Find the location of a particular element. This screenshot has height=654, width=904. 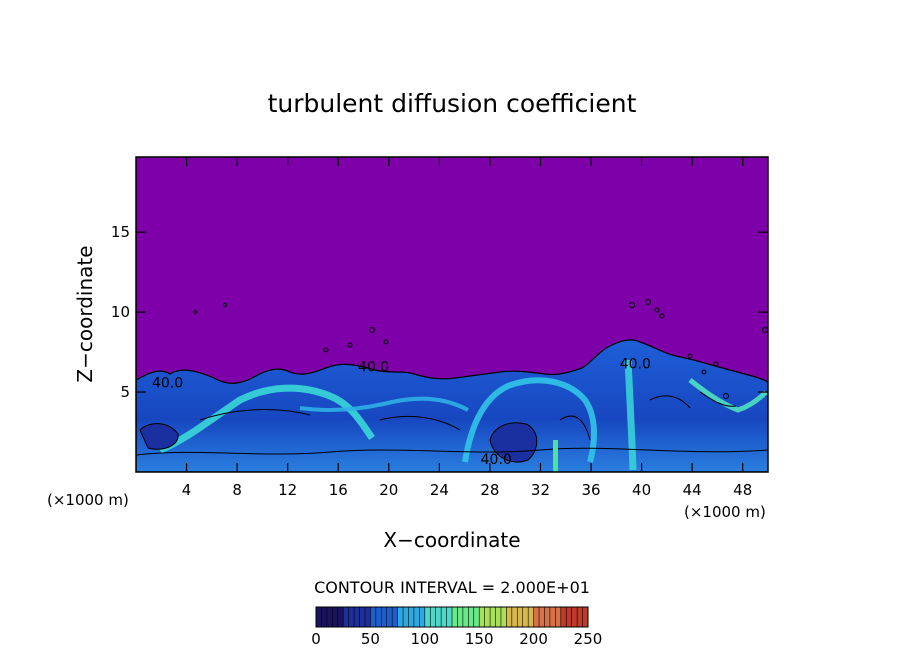

x-tick-label: 32 is located at coordinates (540, 490).